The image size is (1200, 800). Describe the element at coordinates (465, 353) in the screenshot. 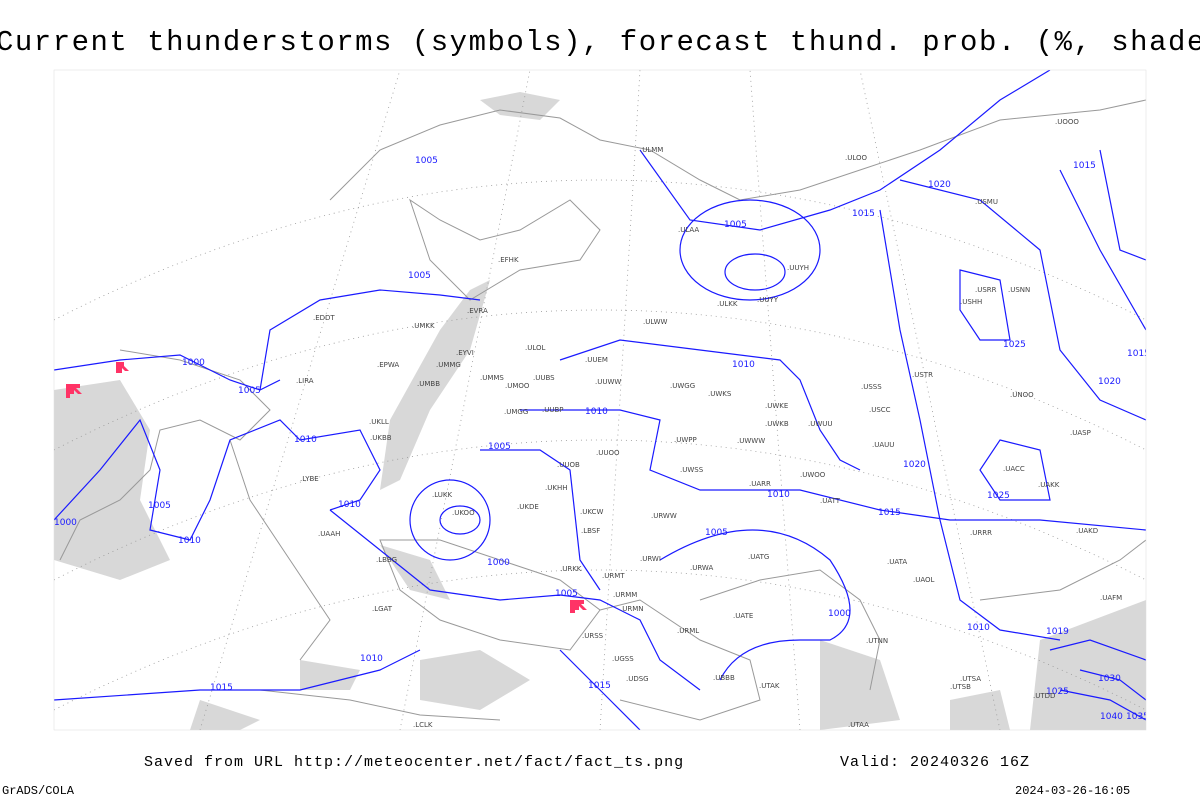

I see `station-label: .EYVI` at that location.